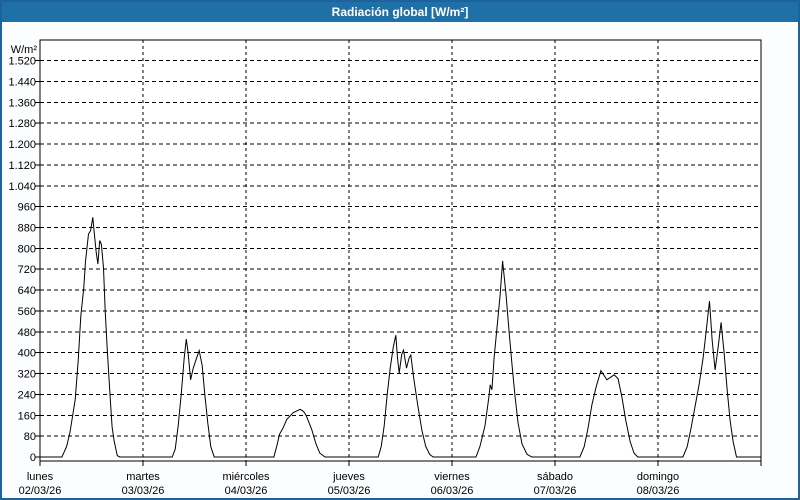 The image size is (800, 500). What do you see at coordinates (27, 291) in the screenshot?
I see `y-tick-label: 640` at bounding box center [27, 291].